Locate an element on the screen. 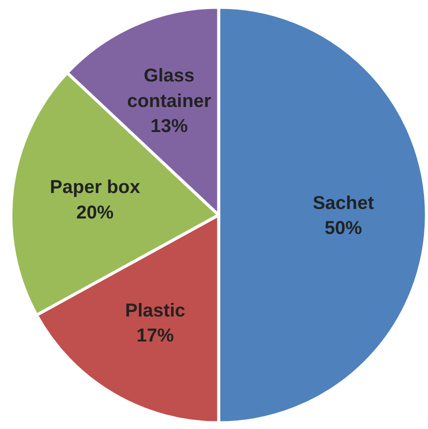 The image size is (428, 429). data-label: 17% is located at coordinates (155, 335).